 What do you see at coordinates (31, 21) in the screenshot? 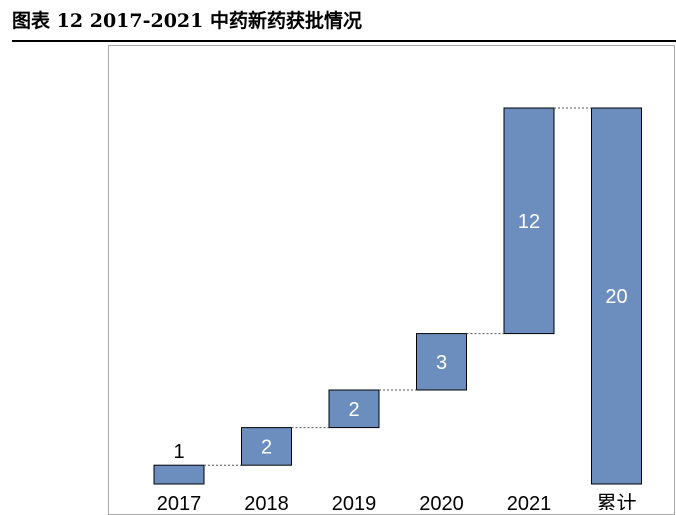
I see `figure-label: 图表` at bounding box center [31, 21].